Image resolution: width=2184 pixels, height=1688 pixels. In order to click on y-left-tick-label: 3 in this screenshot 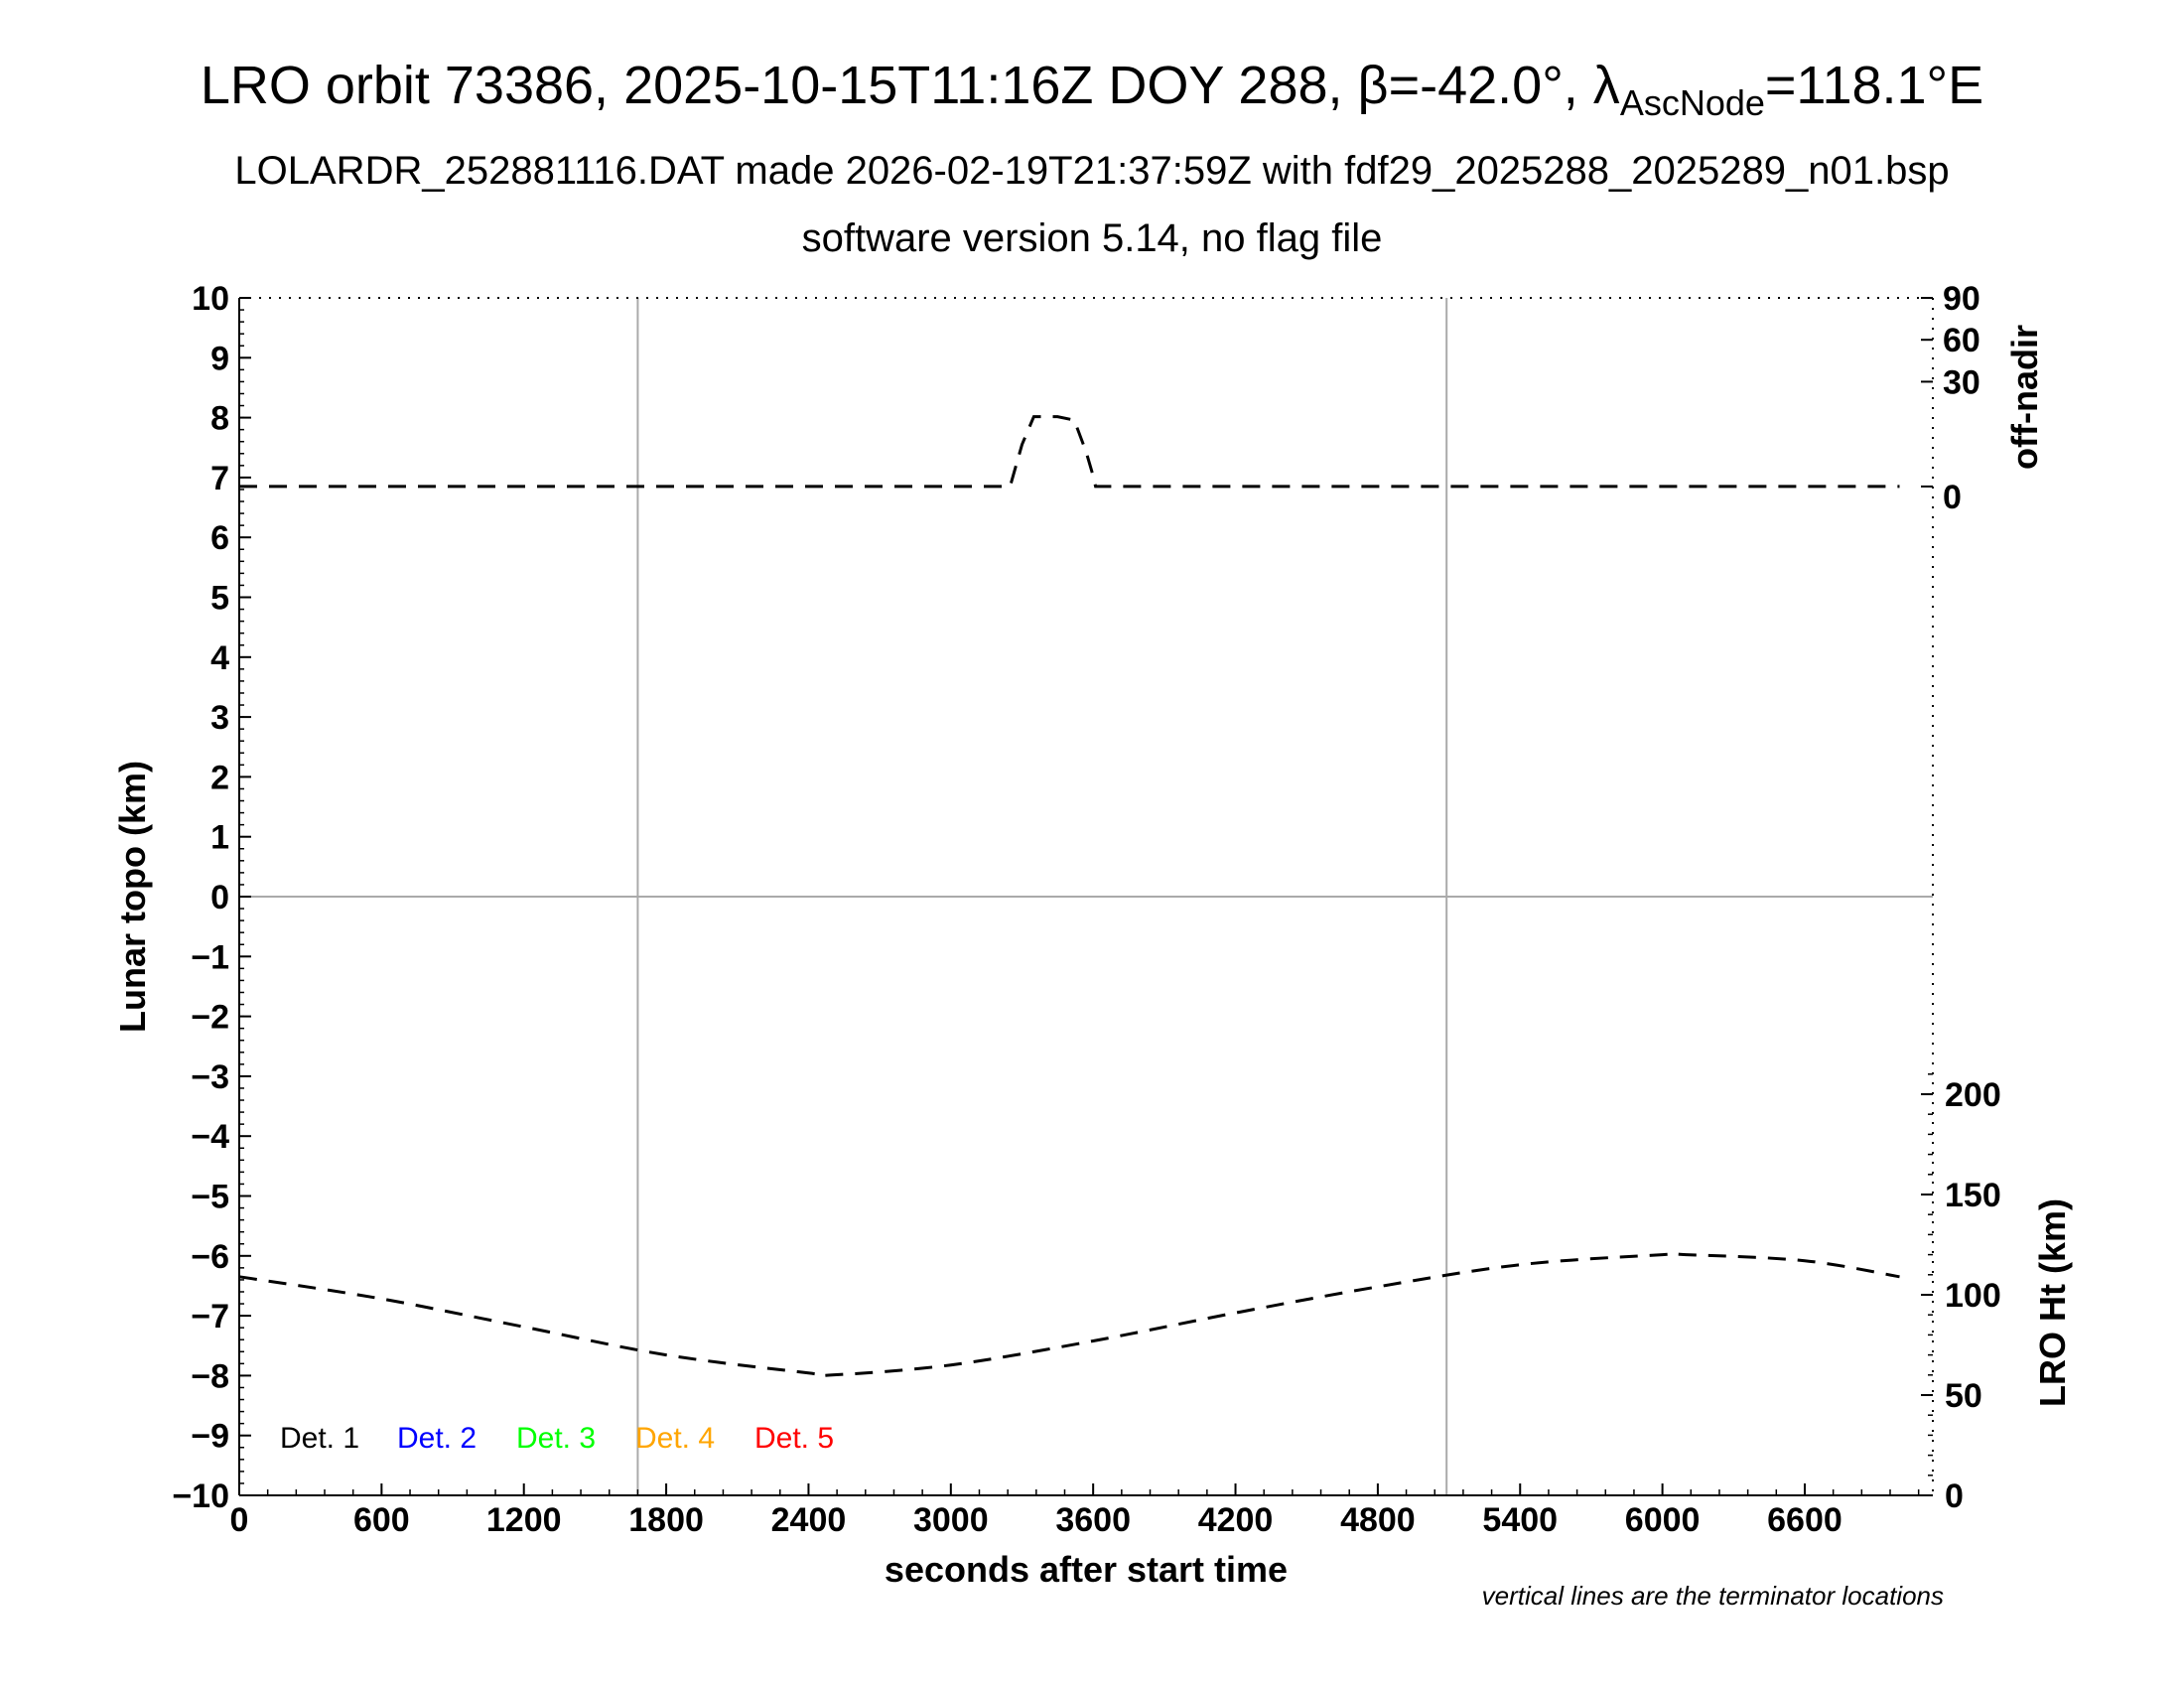, I will do `click(219, 718)`.